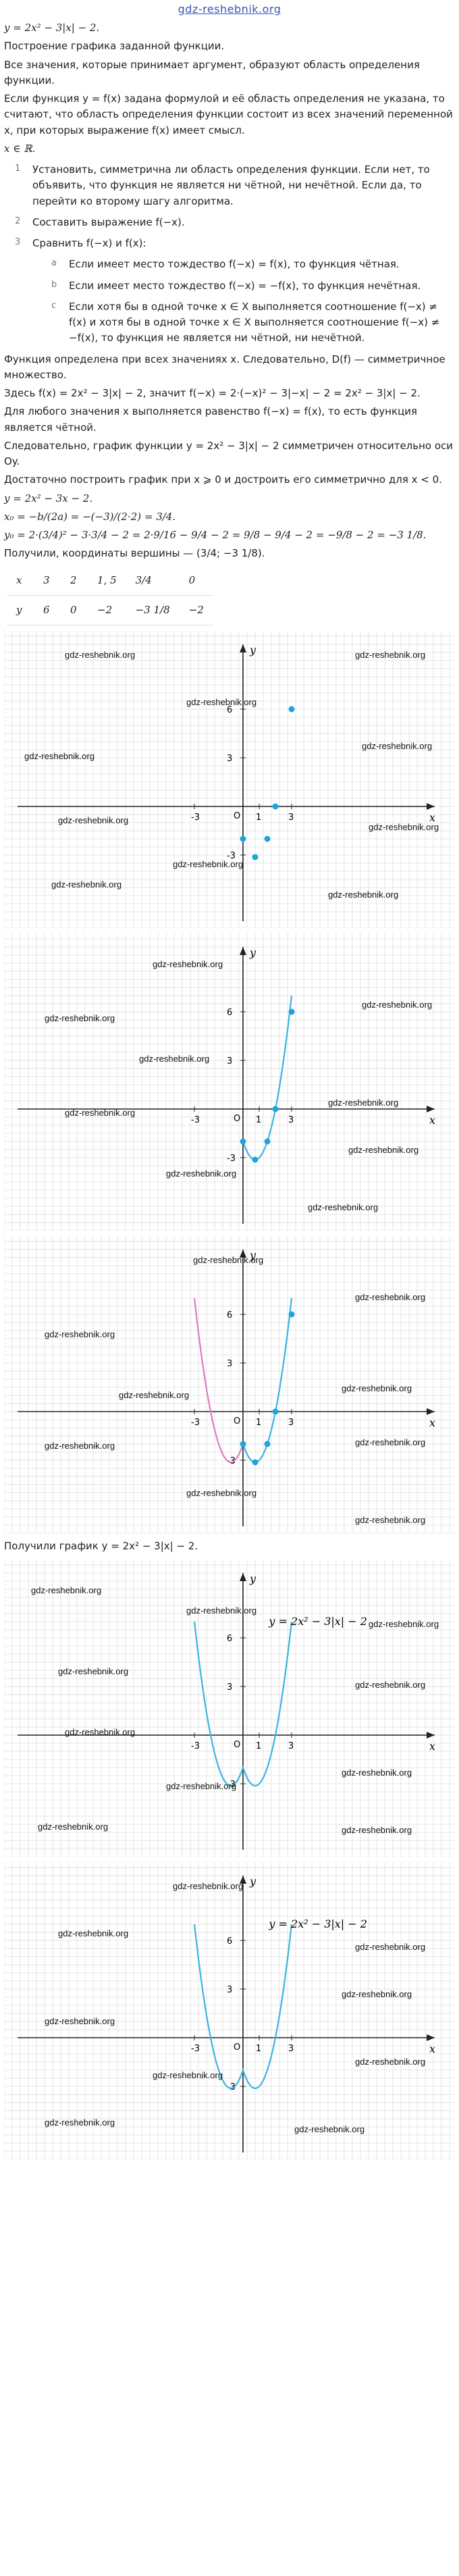  What do you see at coordinates (48, 498) in the screenshot?
I see `parabola-formula: y = 2x² − 3x − 2.` at bounding box center [48, 498].